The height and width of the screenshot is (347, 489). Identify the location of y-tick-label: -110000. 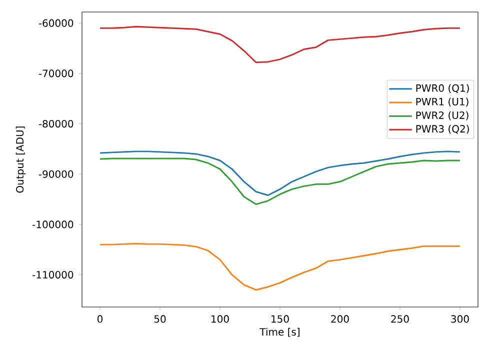
(53, 275).